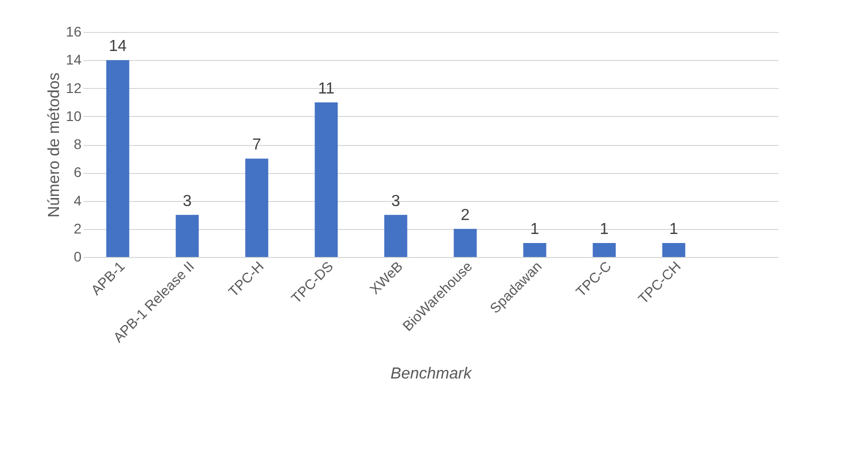 Image resolution: width=843 pixels, height=476 pixels. What do you see at coordinates (465, 215) in the screenshot?
I see `data-label: 2` at bounding box center [465, 215].